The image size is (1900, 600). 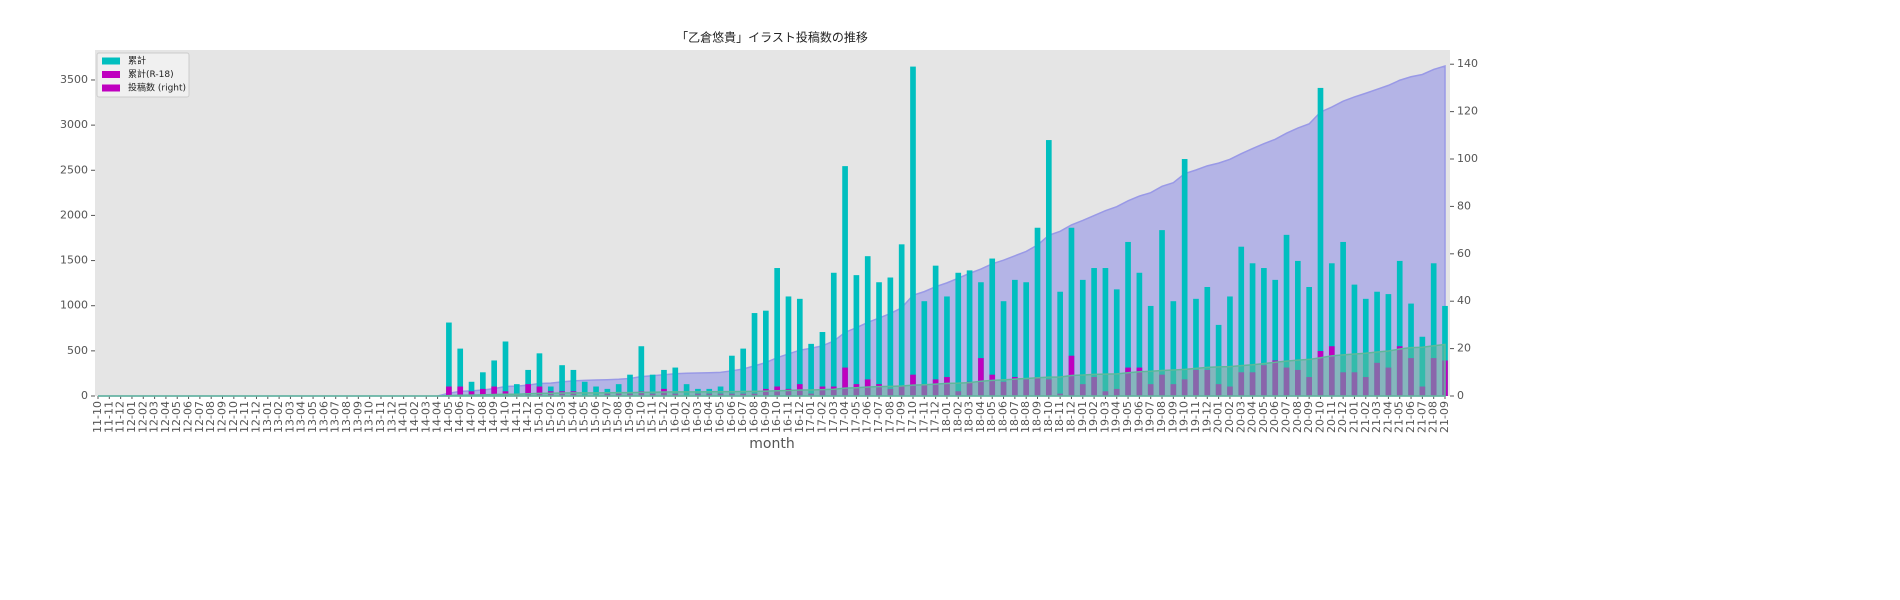 I want to click on x-tick-label: 20-08, so click(x=1297, y=417).